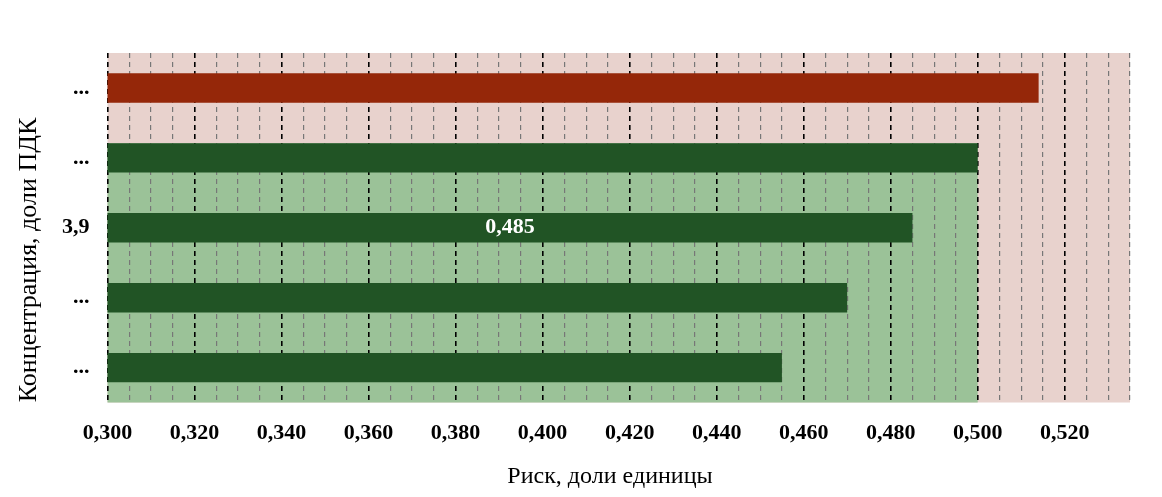  I want to click on x-tick-label: 0,500, so click(977, 432).